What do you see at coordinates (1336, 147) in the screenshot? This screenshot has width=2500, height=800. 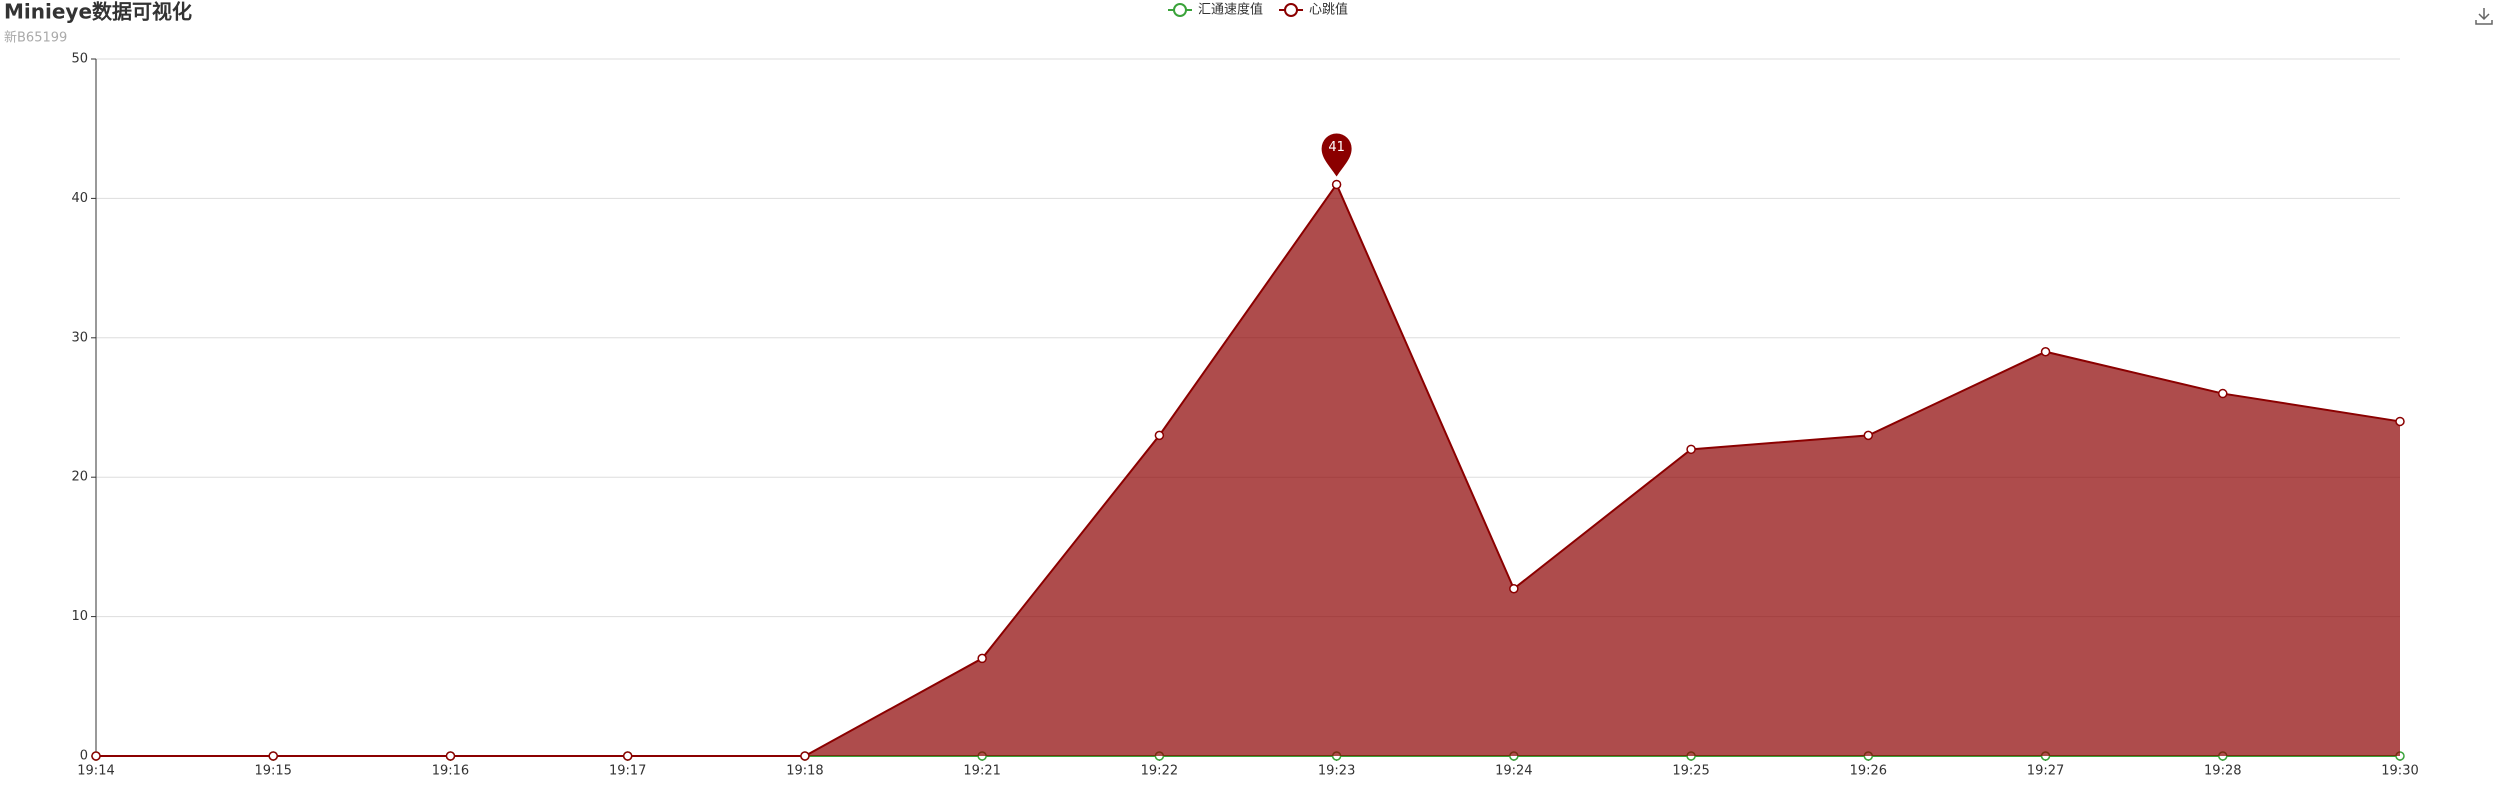 I see `mark-label: 41` at bounding box center [1336, 147].